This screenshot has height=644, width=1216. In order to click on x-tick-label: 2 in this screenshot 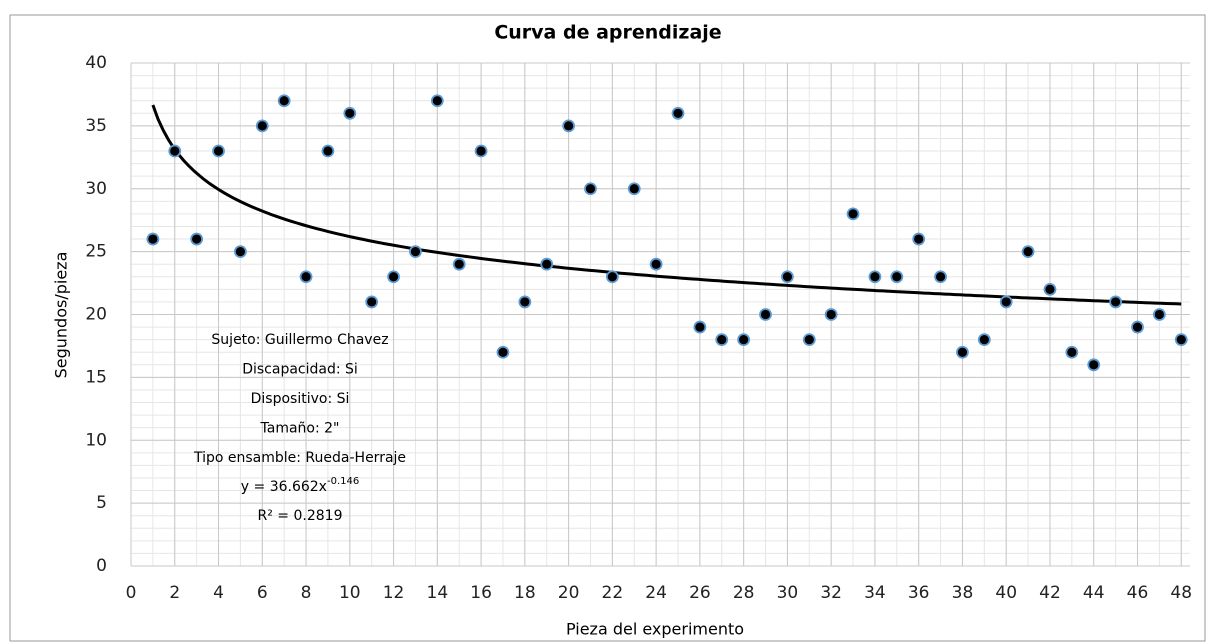, I will do `click(174, 593)`.